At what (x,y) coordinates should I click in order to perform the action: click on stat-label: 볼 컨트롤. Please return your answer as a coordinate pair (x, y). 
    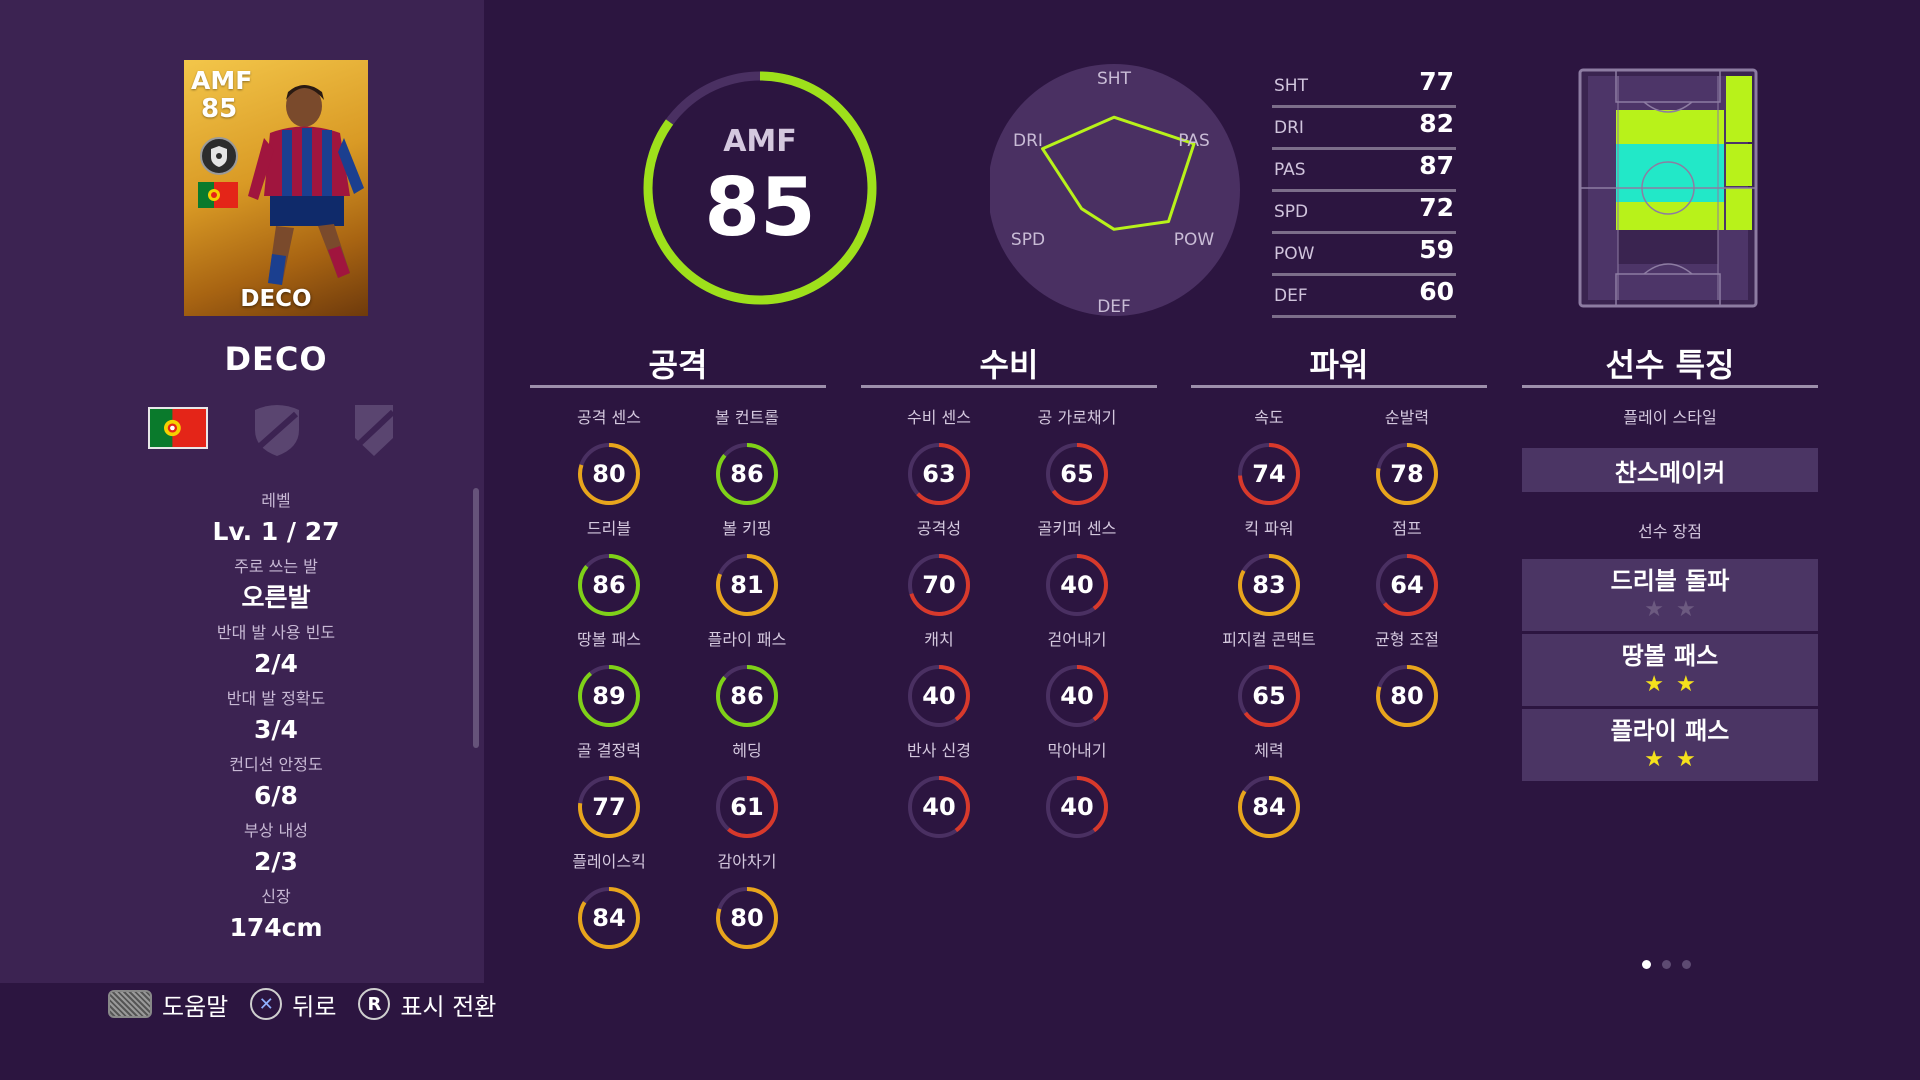
    Looking at the image, I should click on (747, 417).